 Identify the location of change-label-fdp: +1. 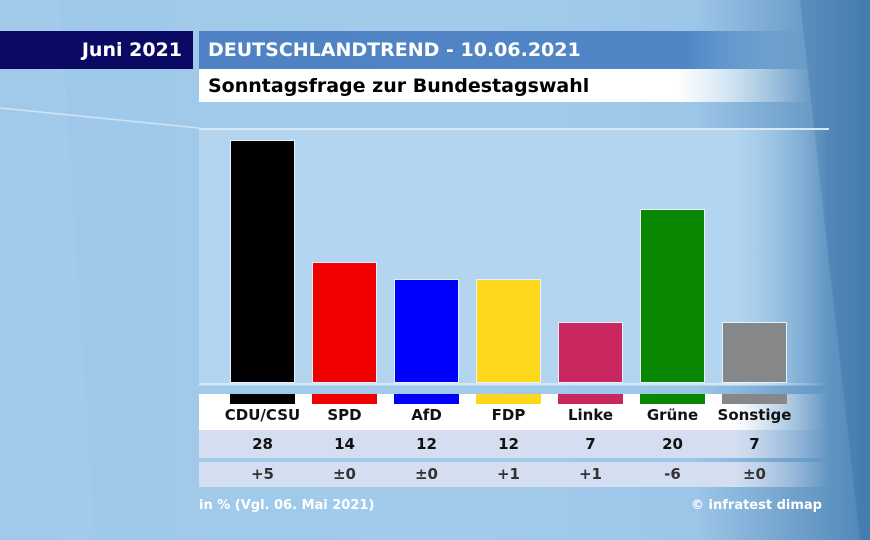
(508, 474).